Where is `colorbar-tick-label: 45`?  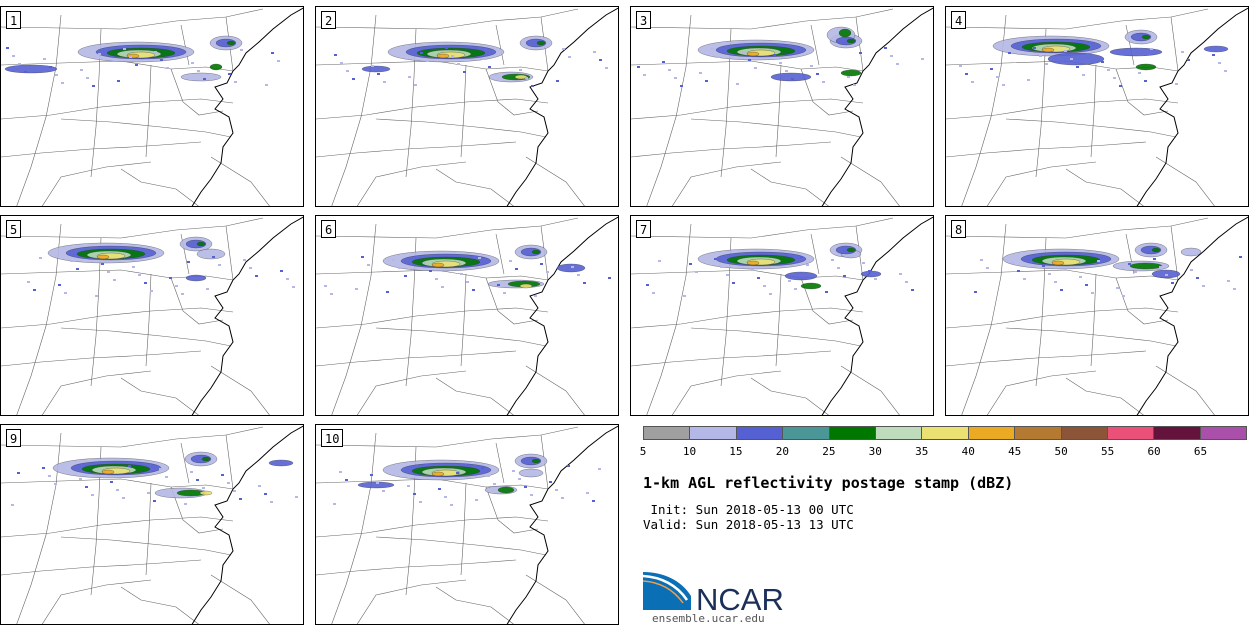 colorbar-tick-label: 45 is located at coordinates (1015, 451).